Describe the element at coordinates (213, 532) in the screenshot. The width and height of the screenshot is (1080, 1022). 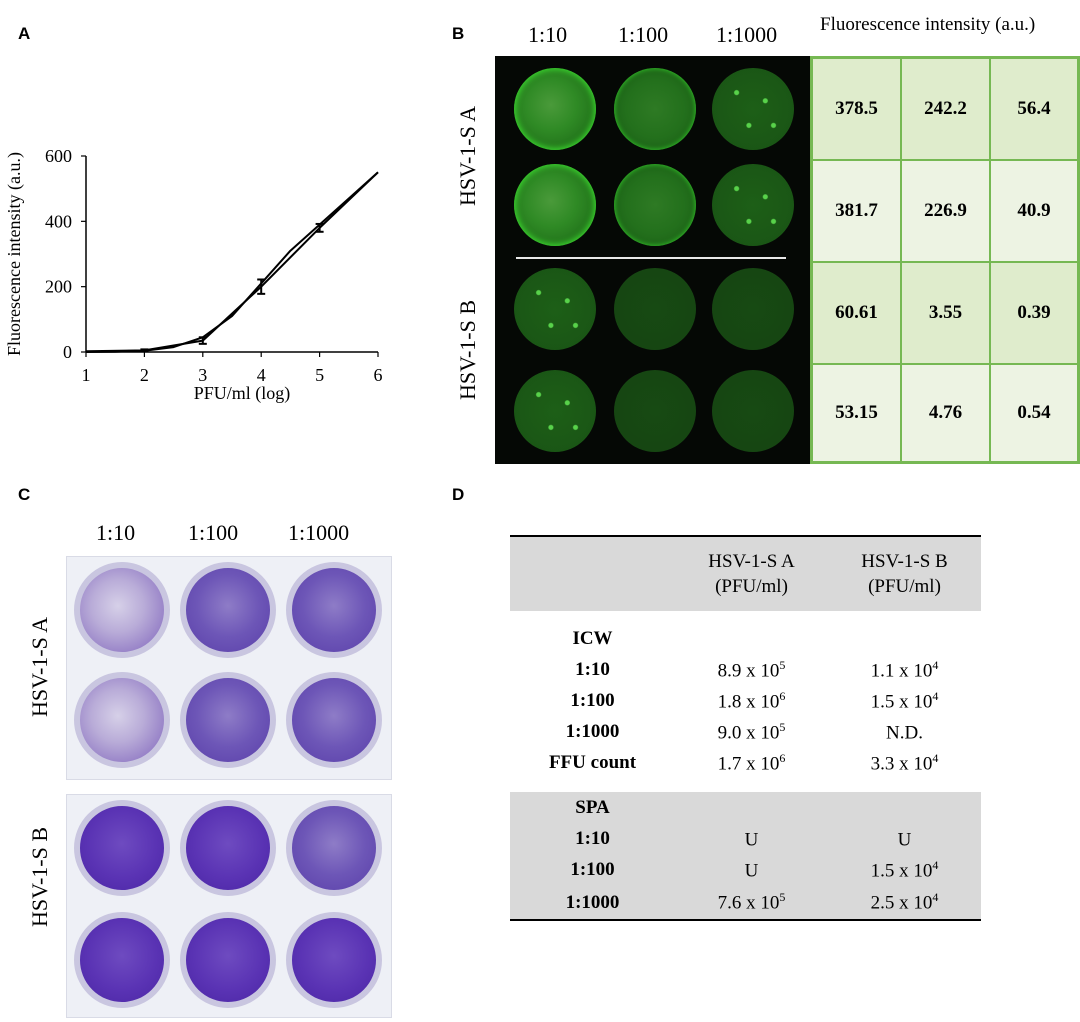
I see `c-dilution-2: 1:100` at that location.